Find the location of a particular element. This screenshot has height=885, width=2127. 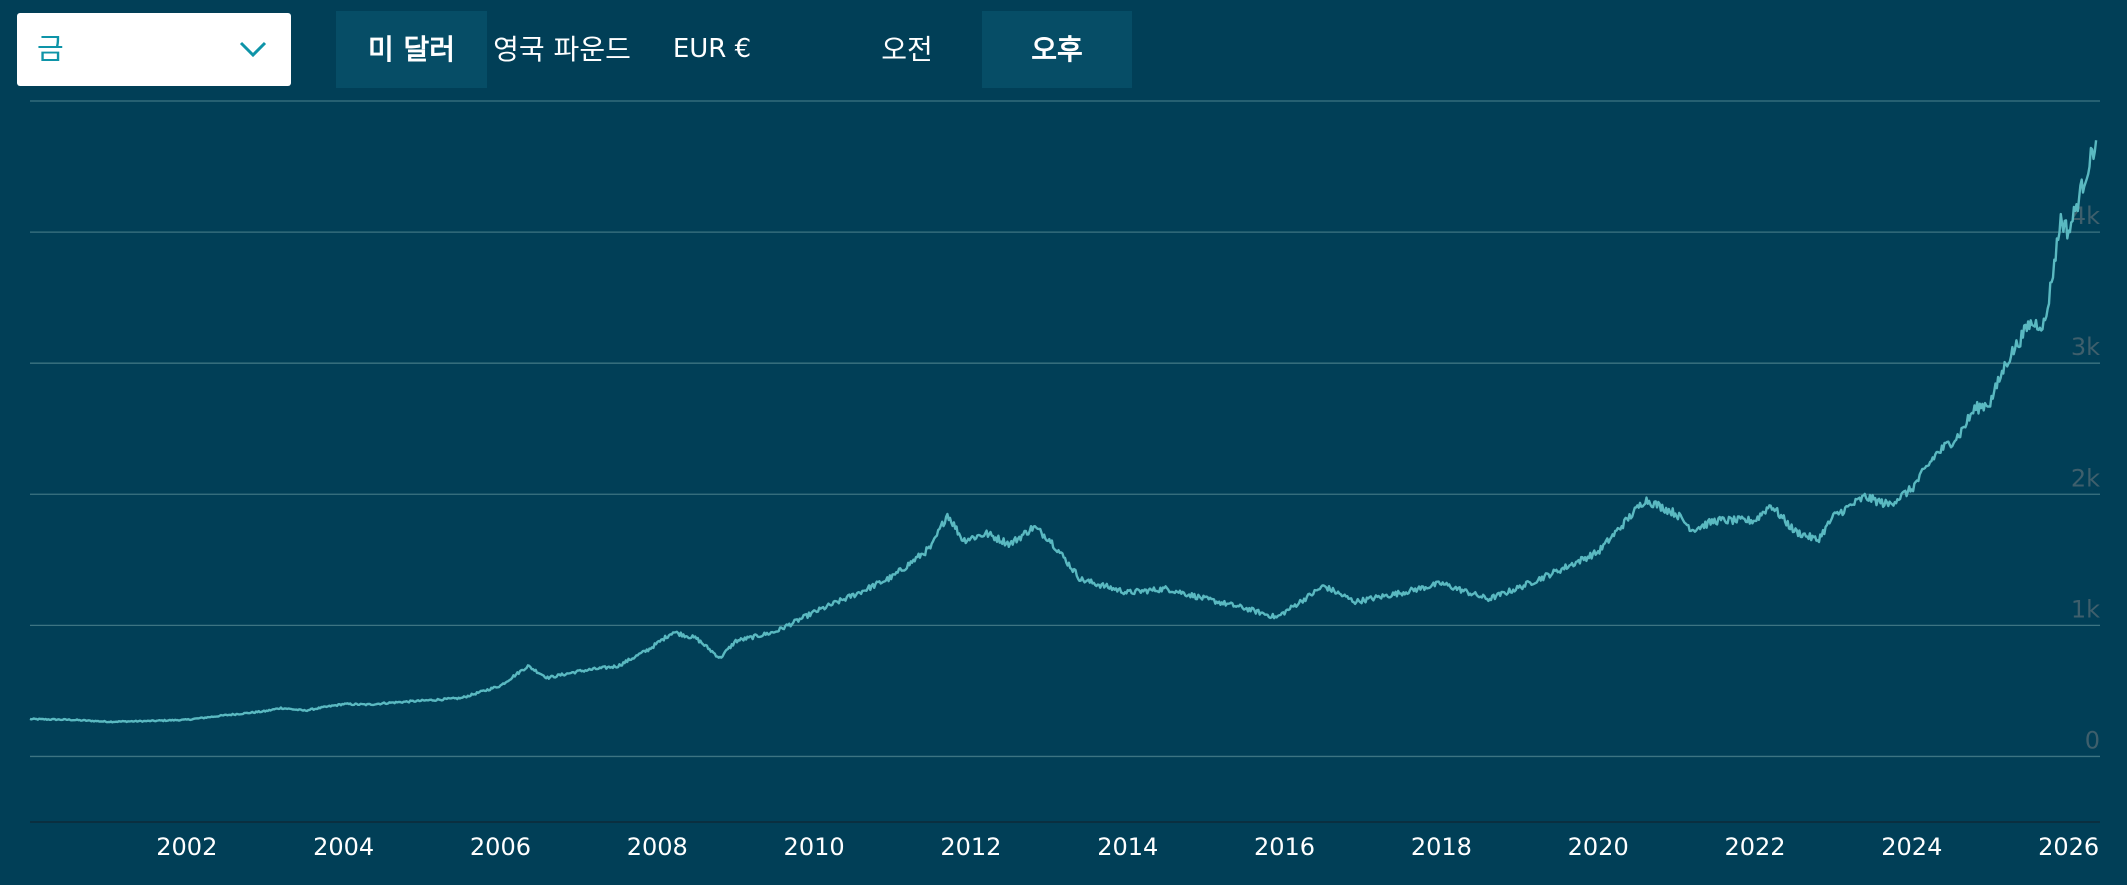

x-tick-label: 2006 is located at coordinates (500, 847).